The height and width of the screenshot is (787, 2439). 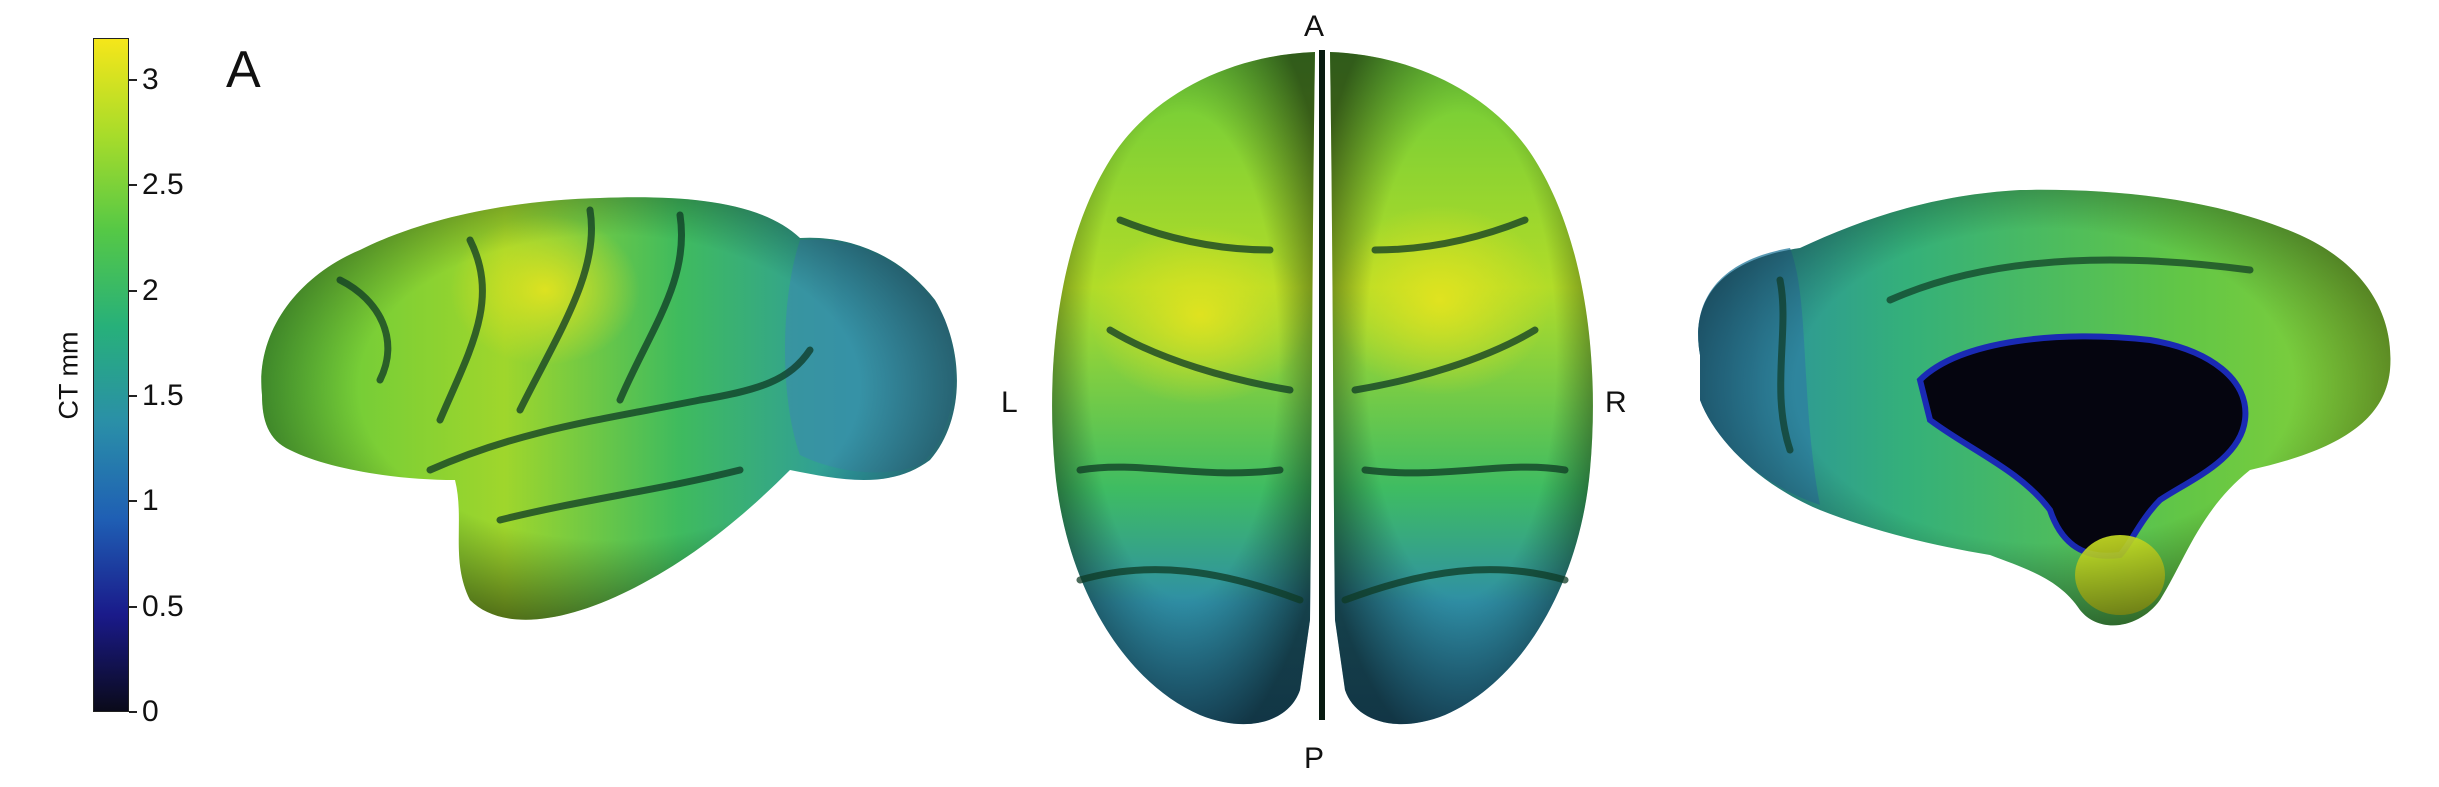 I want to click on anterior-label: A, so click(x=1314, y=26).